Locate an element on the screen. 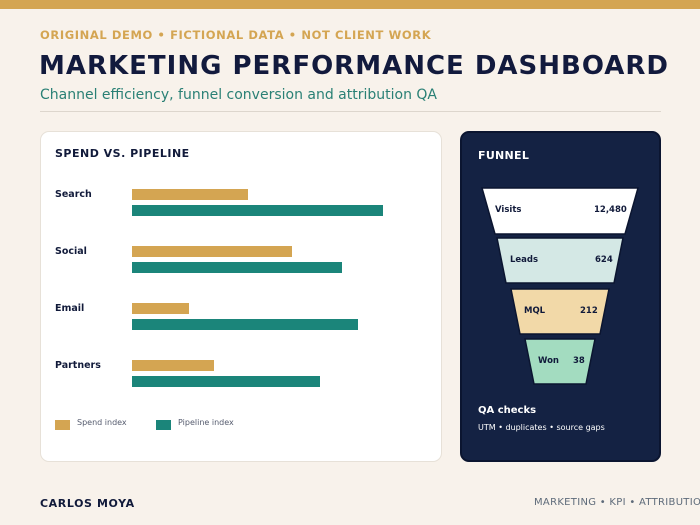 The width and height of the screenshot is (700, 525). pipeline-bar-search is located at coordinates (258, 210).